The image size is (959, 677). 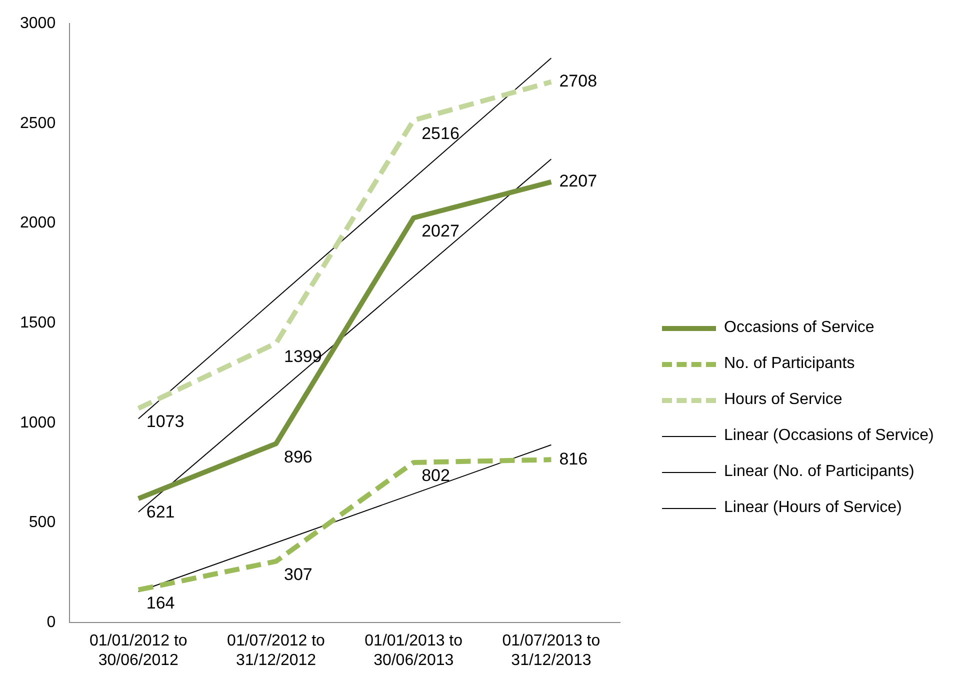 What do you see at coordinates (276, 650) in the screenshot?
I see `x-tick-label: 01/07/2012 to 31/12/2012` at bounding box center [276, 650].